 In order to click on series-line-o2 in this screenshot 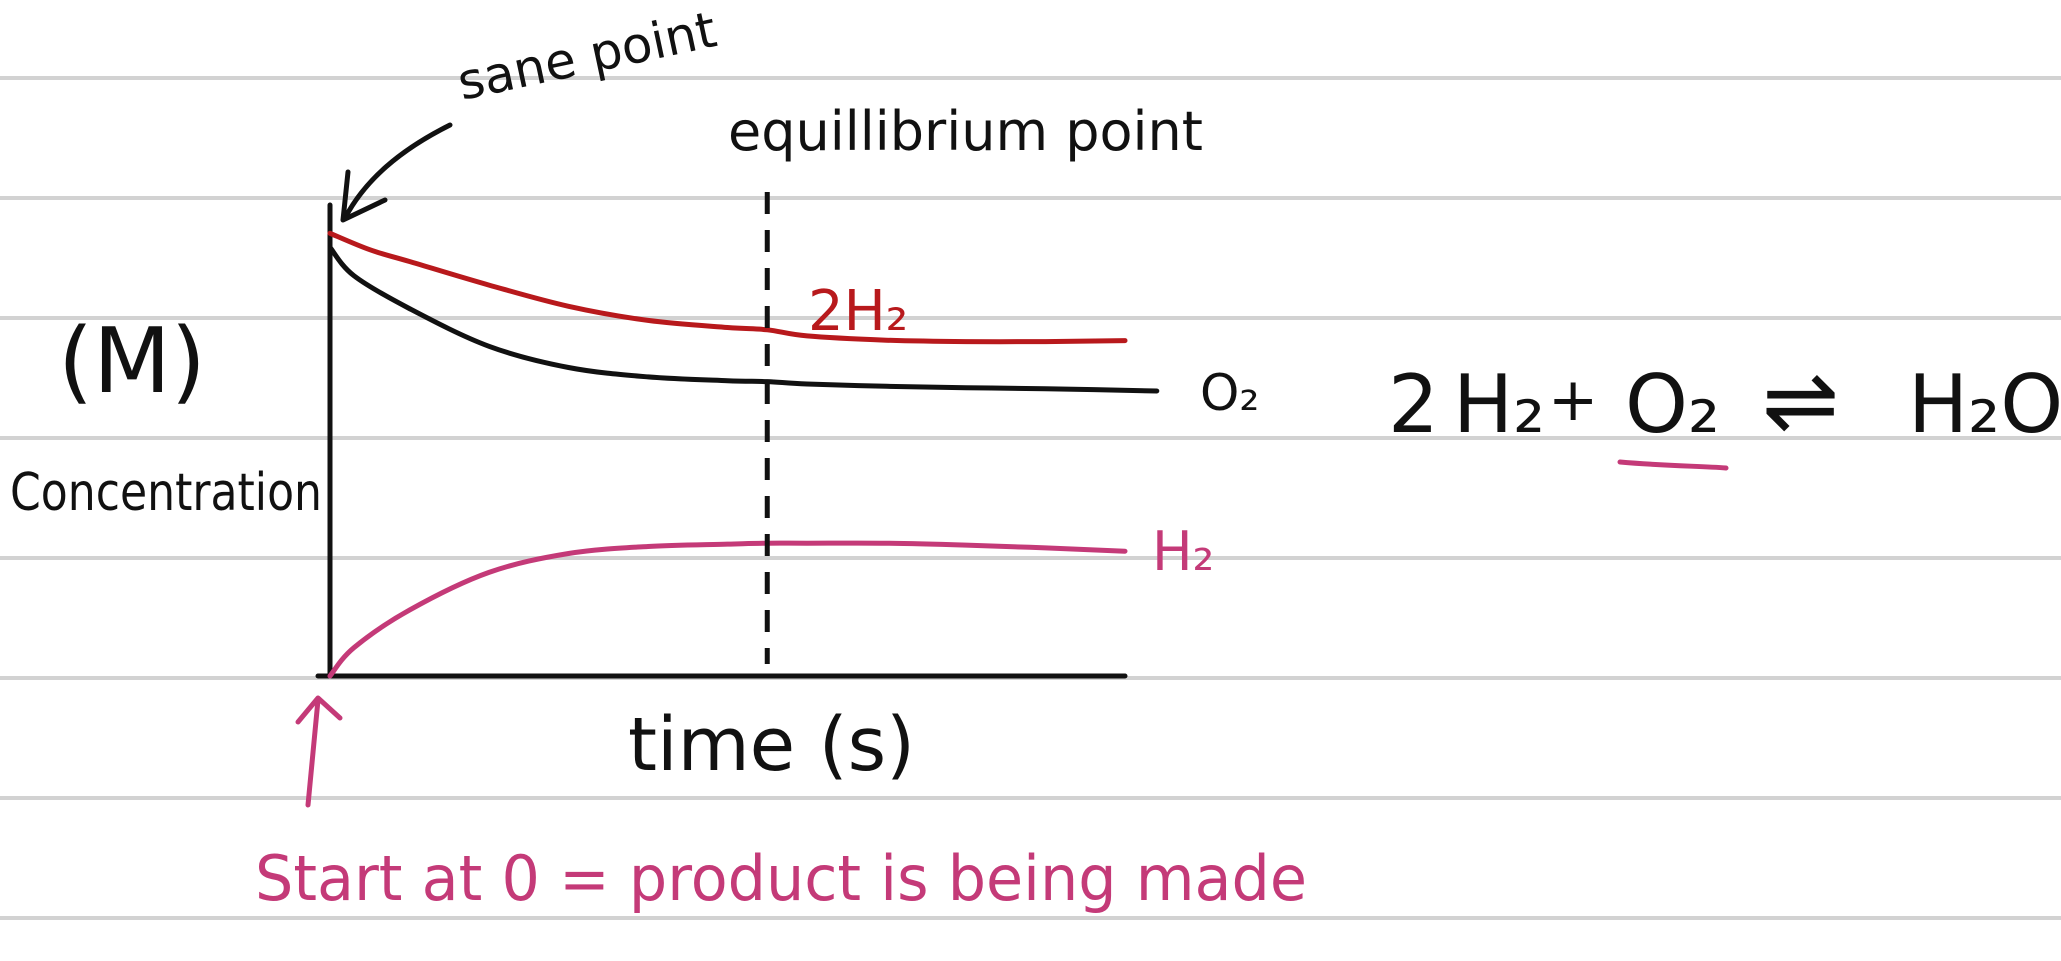, I will do `click(743, 319)`.